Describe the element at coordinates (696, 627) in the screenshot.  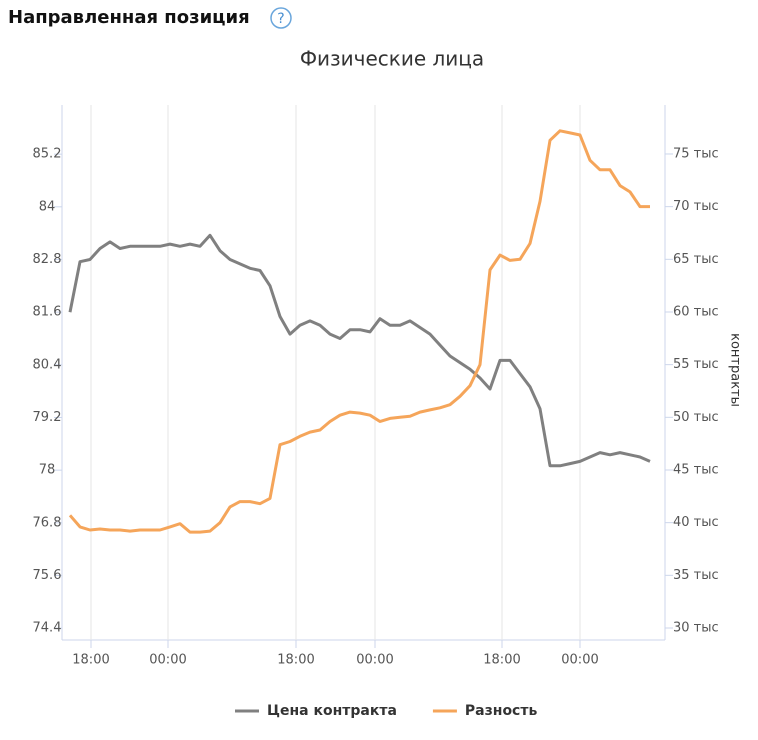
I see `y2-tick-label: 30 тыс` at that location.